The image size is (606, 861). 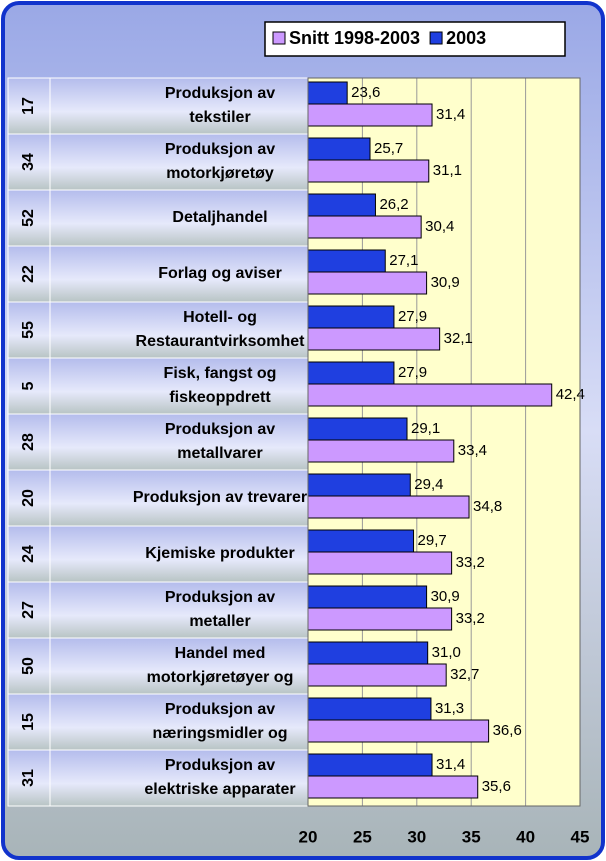 I want to click on category-label: Fisk, fangst og fiskeoppdrett, so click(x=220, y=385).